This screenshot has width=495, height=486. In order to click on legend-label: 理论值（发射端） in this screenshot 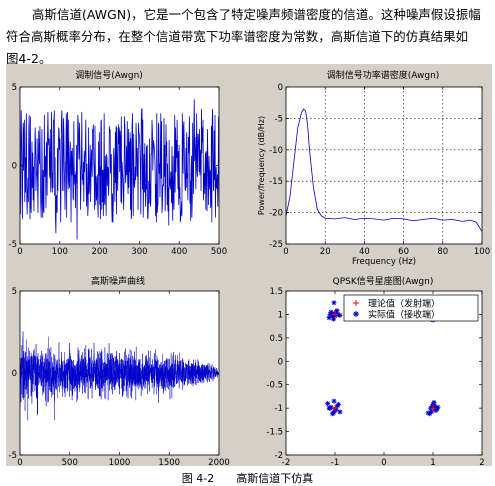, I will do `click(404, 304)`.